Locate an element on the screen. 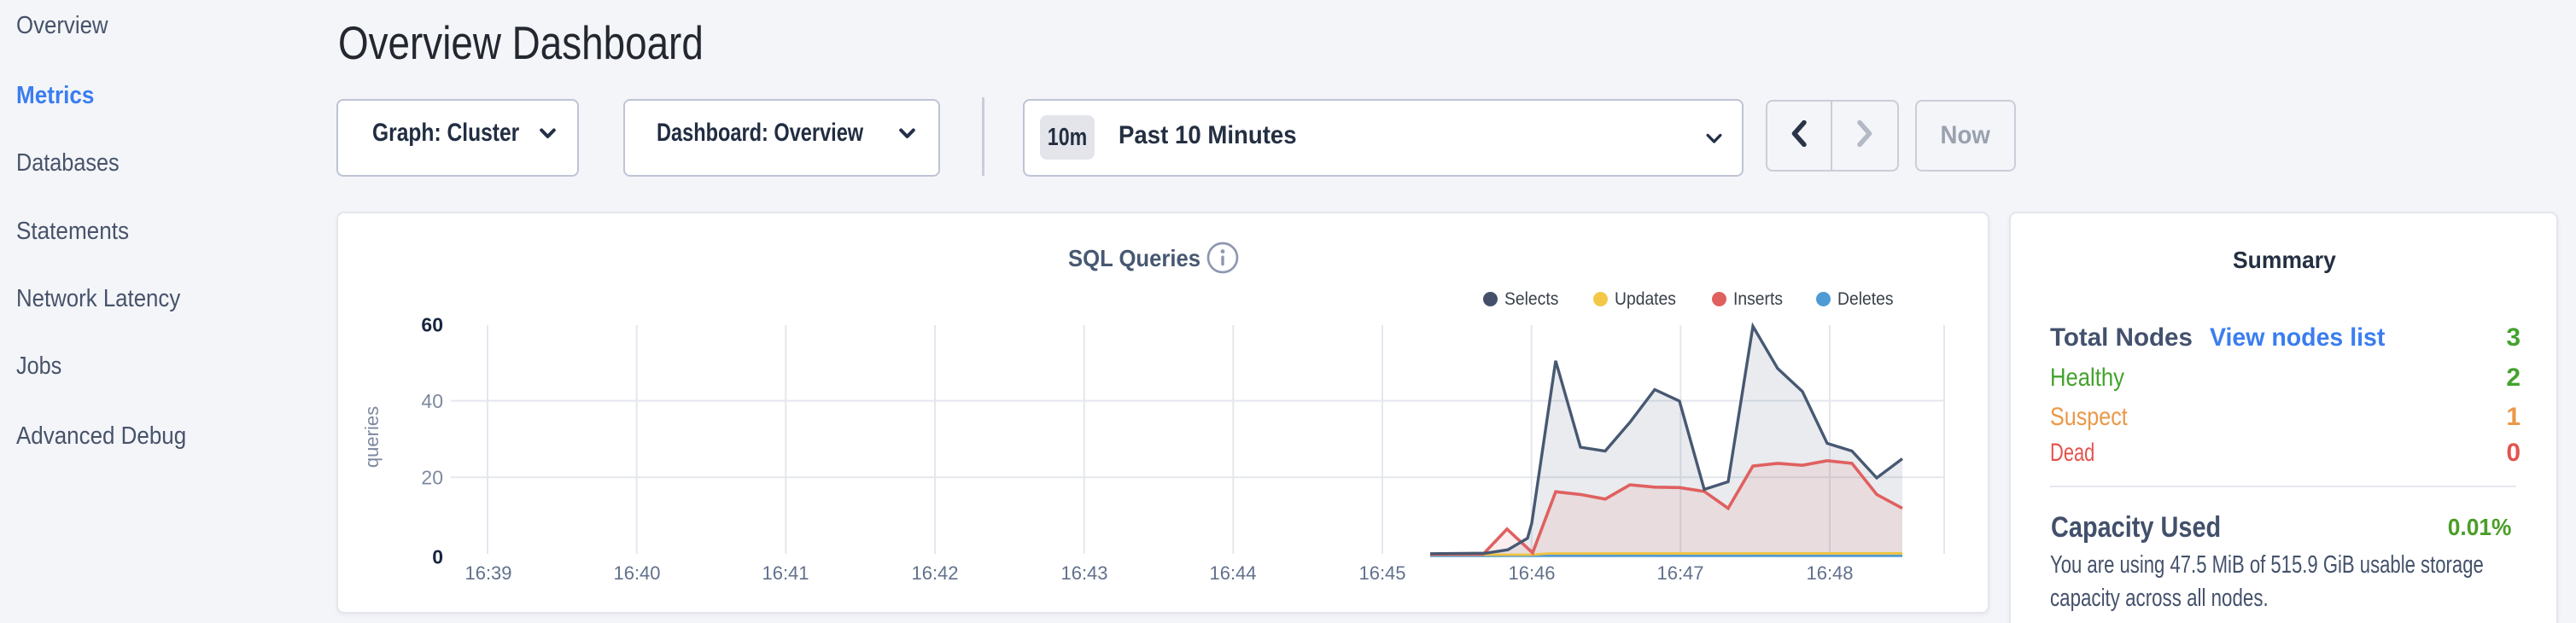 Image resolution: width=2576 pixels, height=623 pixels. svg-text: 20 is located at coordinates (432, 478).